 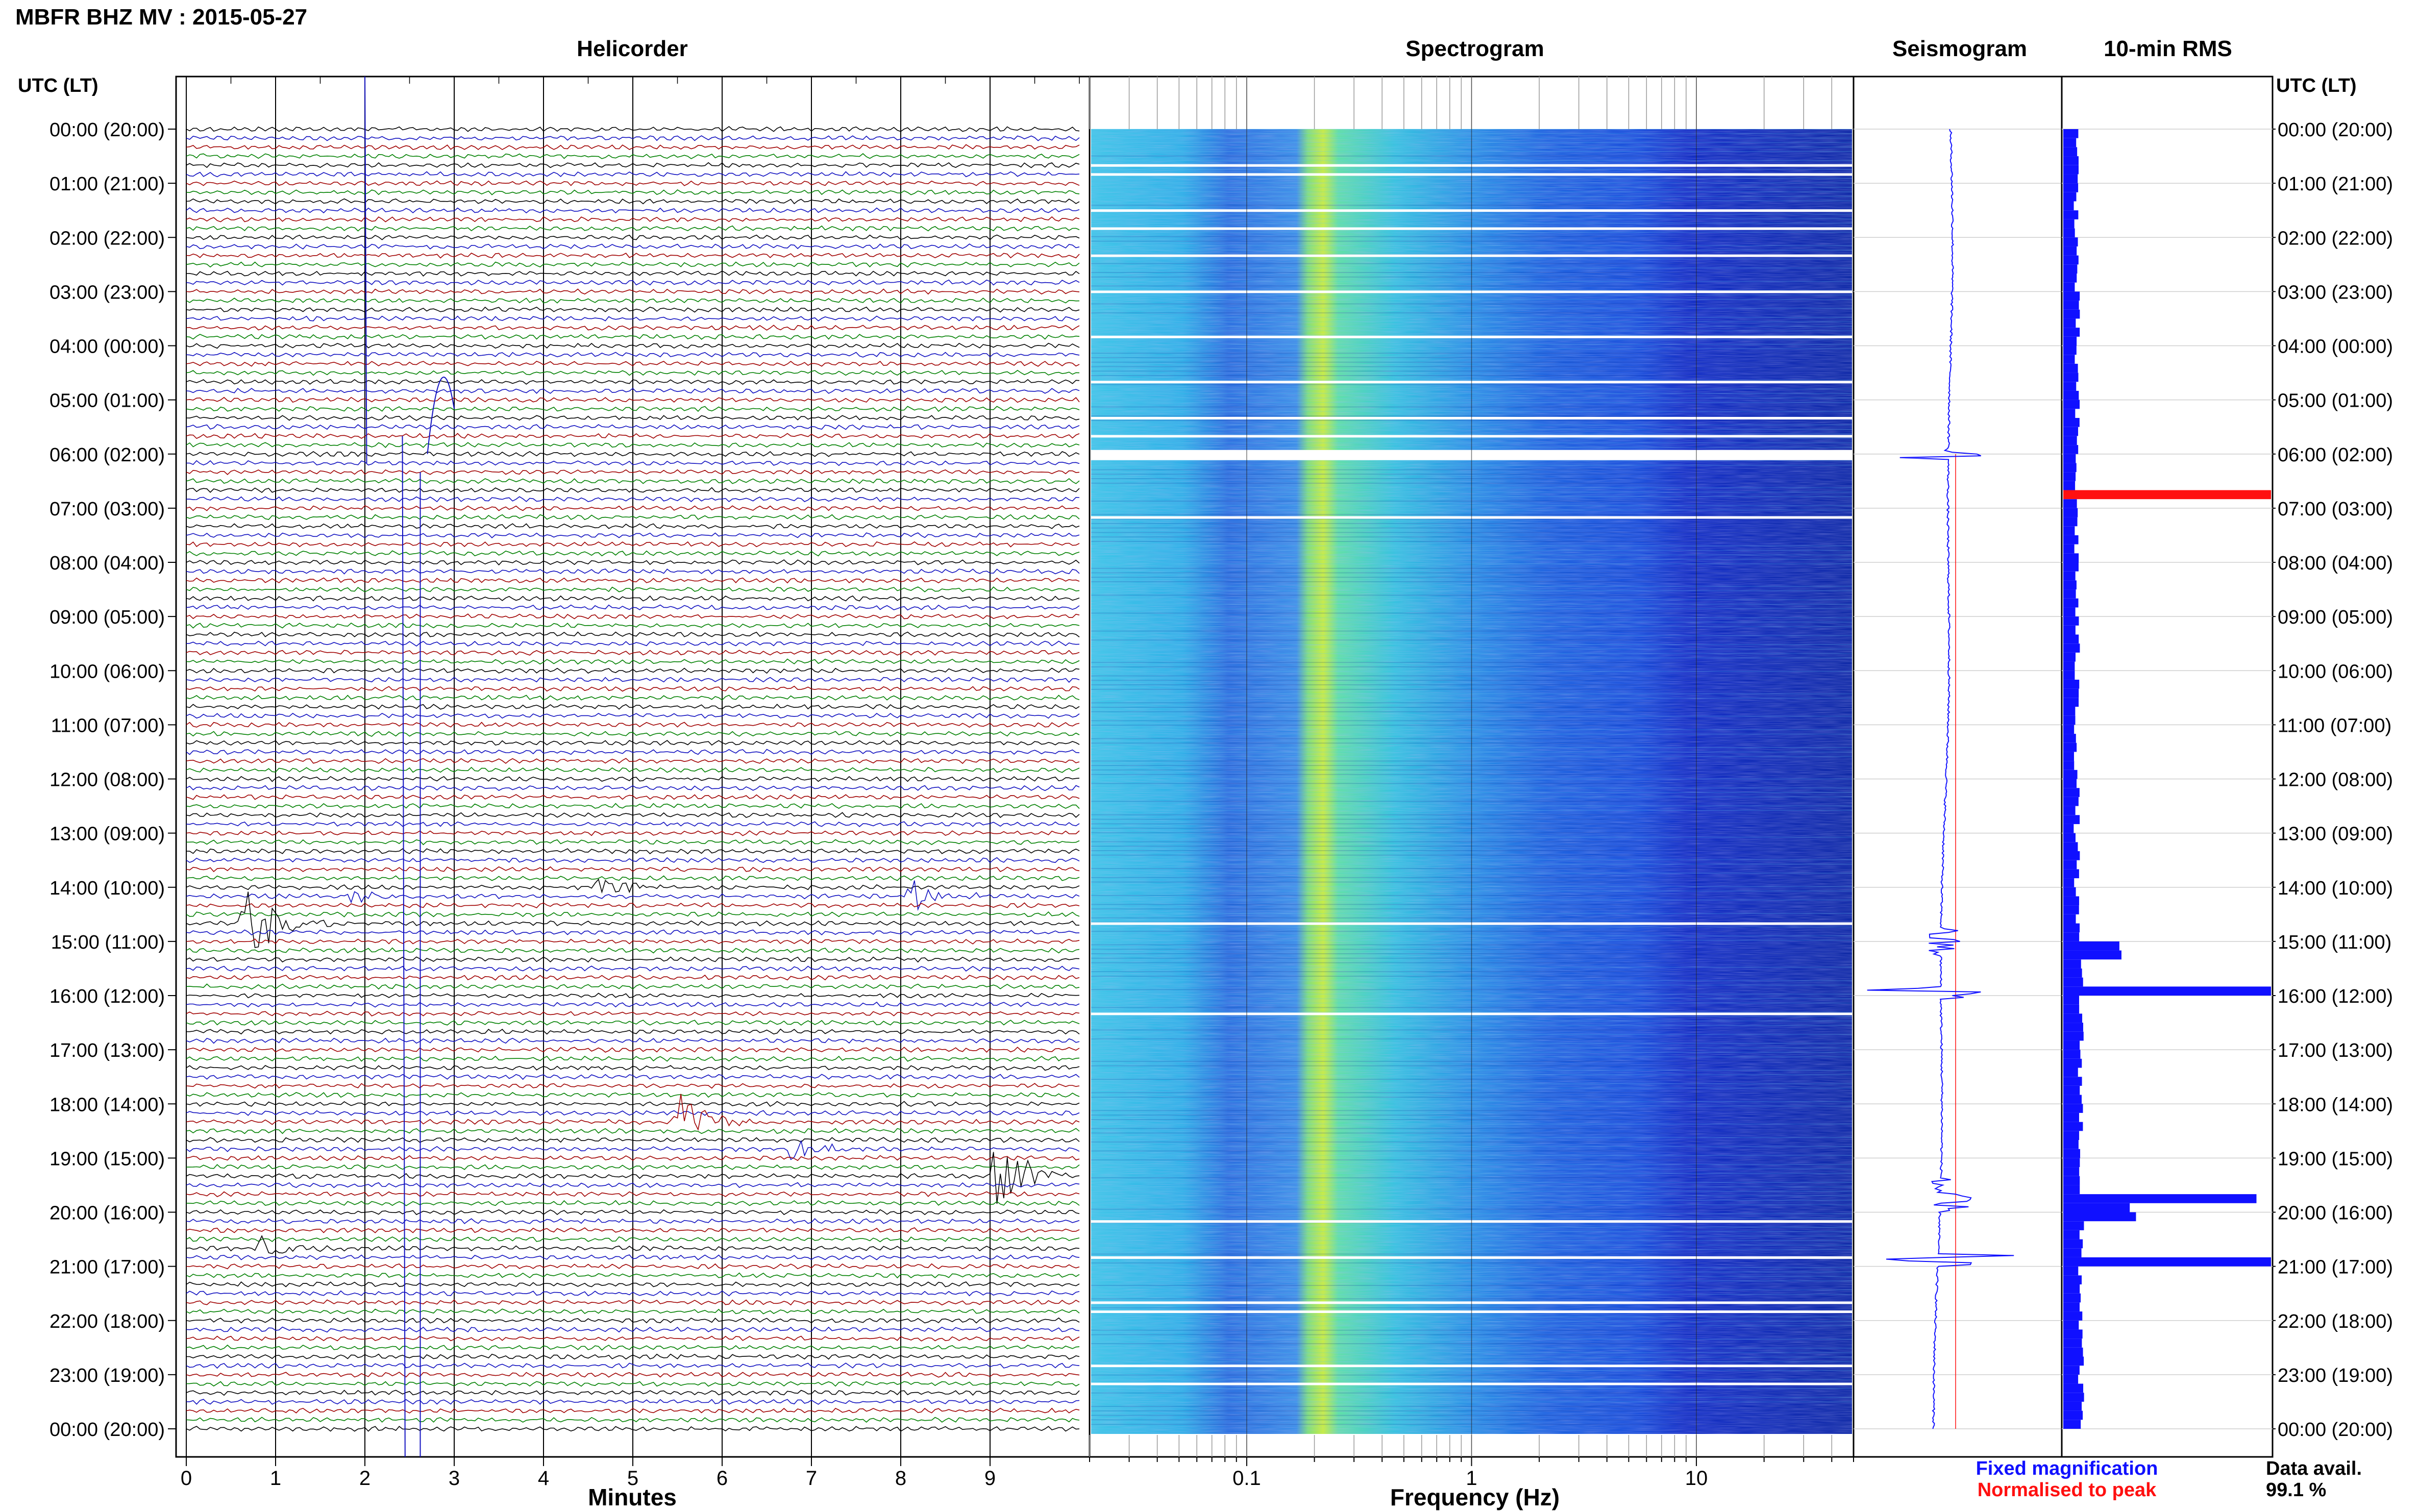 I want to click on time-label-right: 00:00 (20:00), so click(x=2335, y=1430).